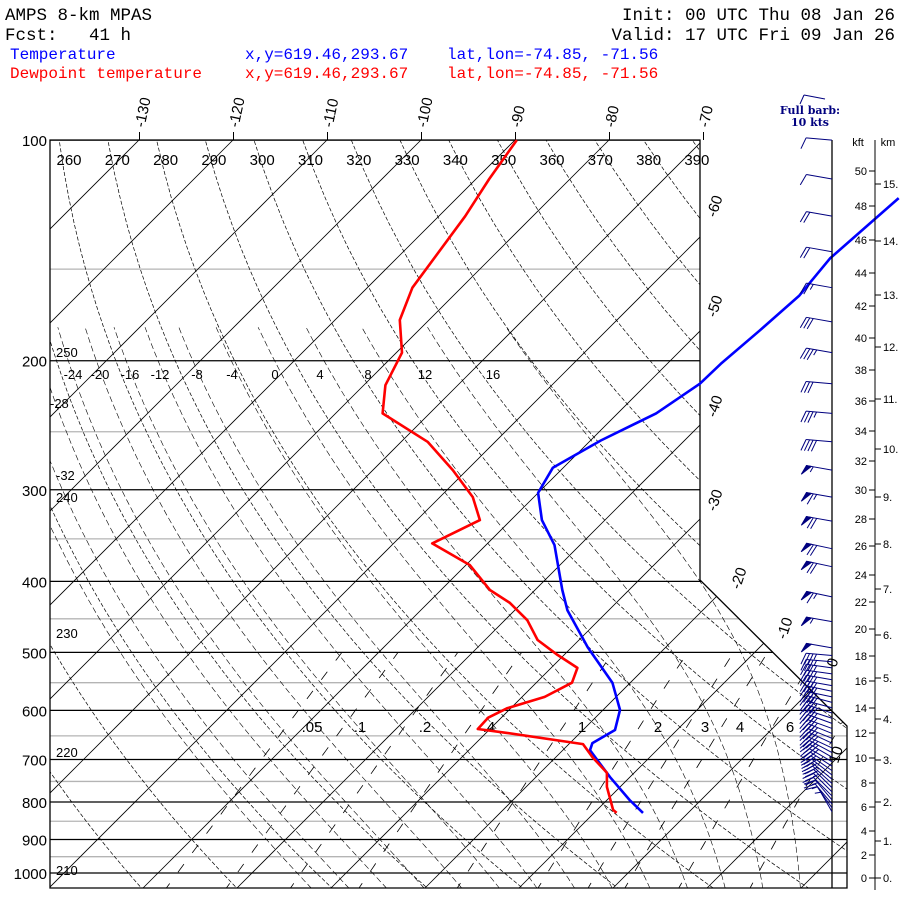  I want to click on pressure-label: 600, so click(34, 711).